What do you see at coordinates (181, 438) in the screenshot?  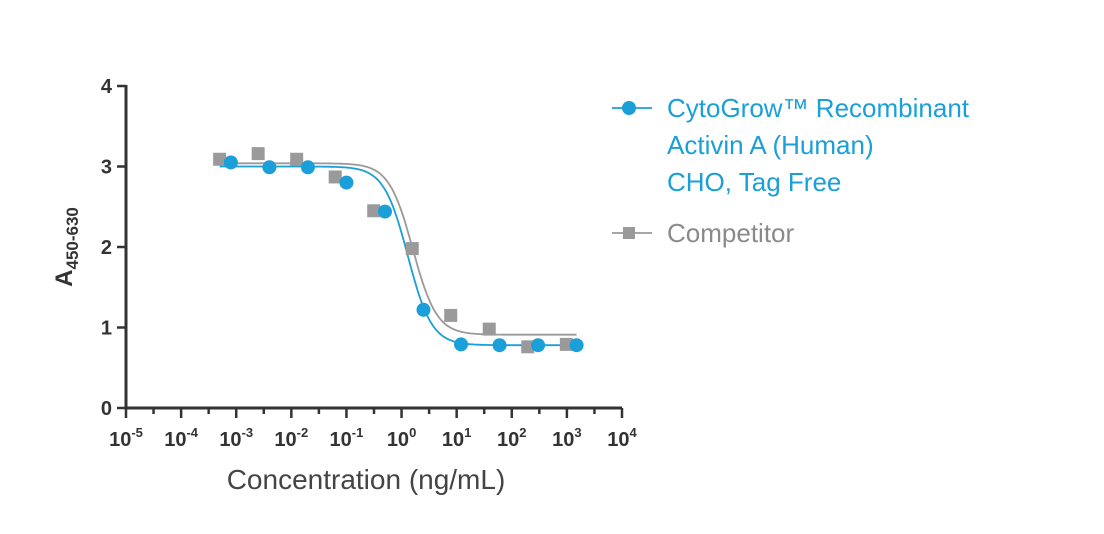 I see `x-tick-label: 10⁻⁴` at bounding box center [181, 438].